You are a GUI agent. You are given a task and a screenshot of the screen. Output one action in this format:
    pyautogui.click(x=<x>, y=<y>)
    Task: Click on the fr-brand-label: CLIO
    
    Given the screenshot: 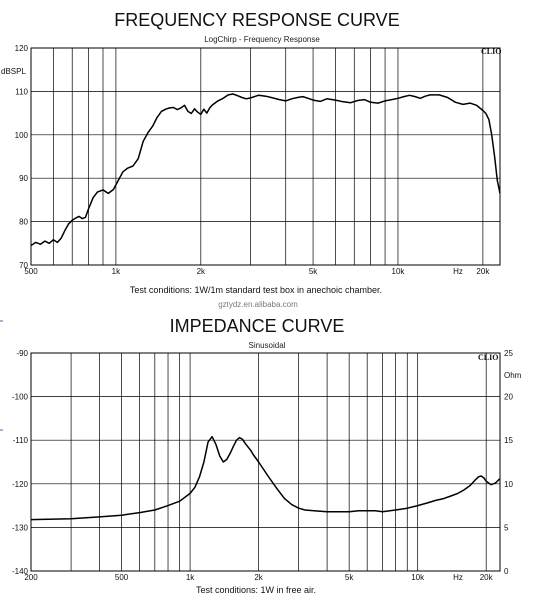 What is the action you would take?
    pyautogui.click(x=491, y=51)
    